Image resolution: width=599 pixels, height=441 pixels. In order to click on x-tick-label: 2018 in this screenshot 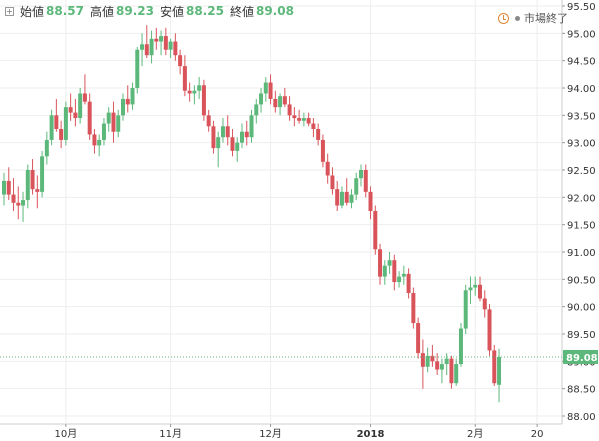, I will do `click(371, 434)`.